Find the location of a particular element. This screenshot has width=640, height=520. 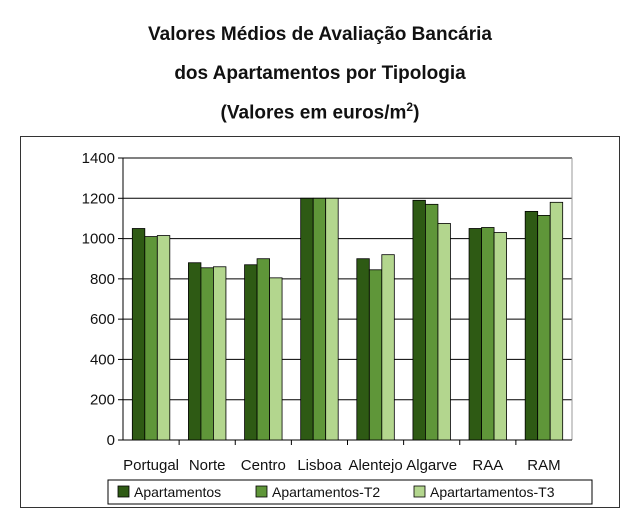

x-category-label: Lisboa is located at coordinates (319, 465).